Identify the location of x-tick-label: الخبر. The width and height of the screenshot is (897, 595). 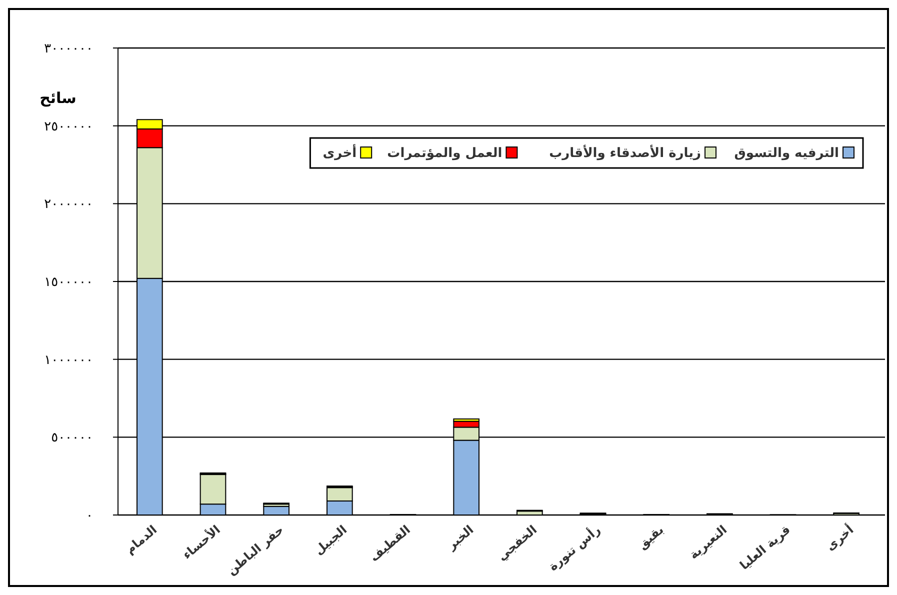
(460, 537).